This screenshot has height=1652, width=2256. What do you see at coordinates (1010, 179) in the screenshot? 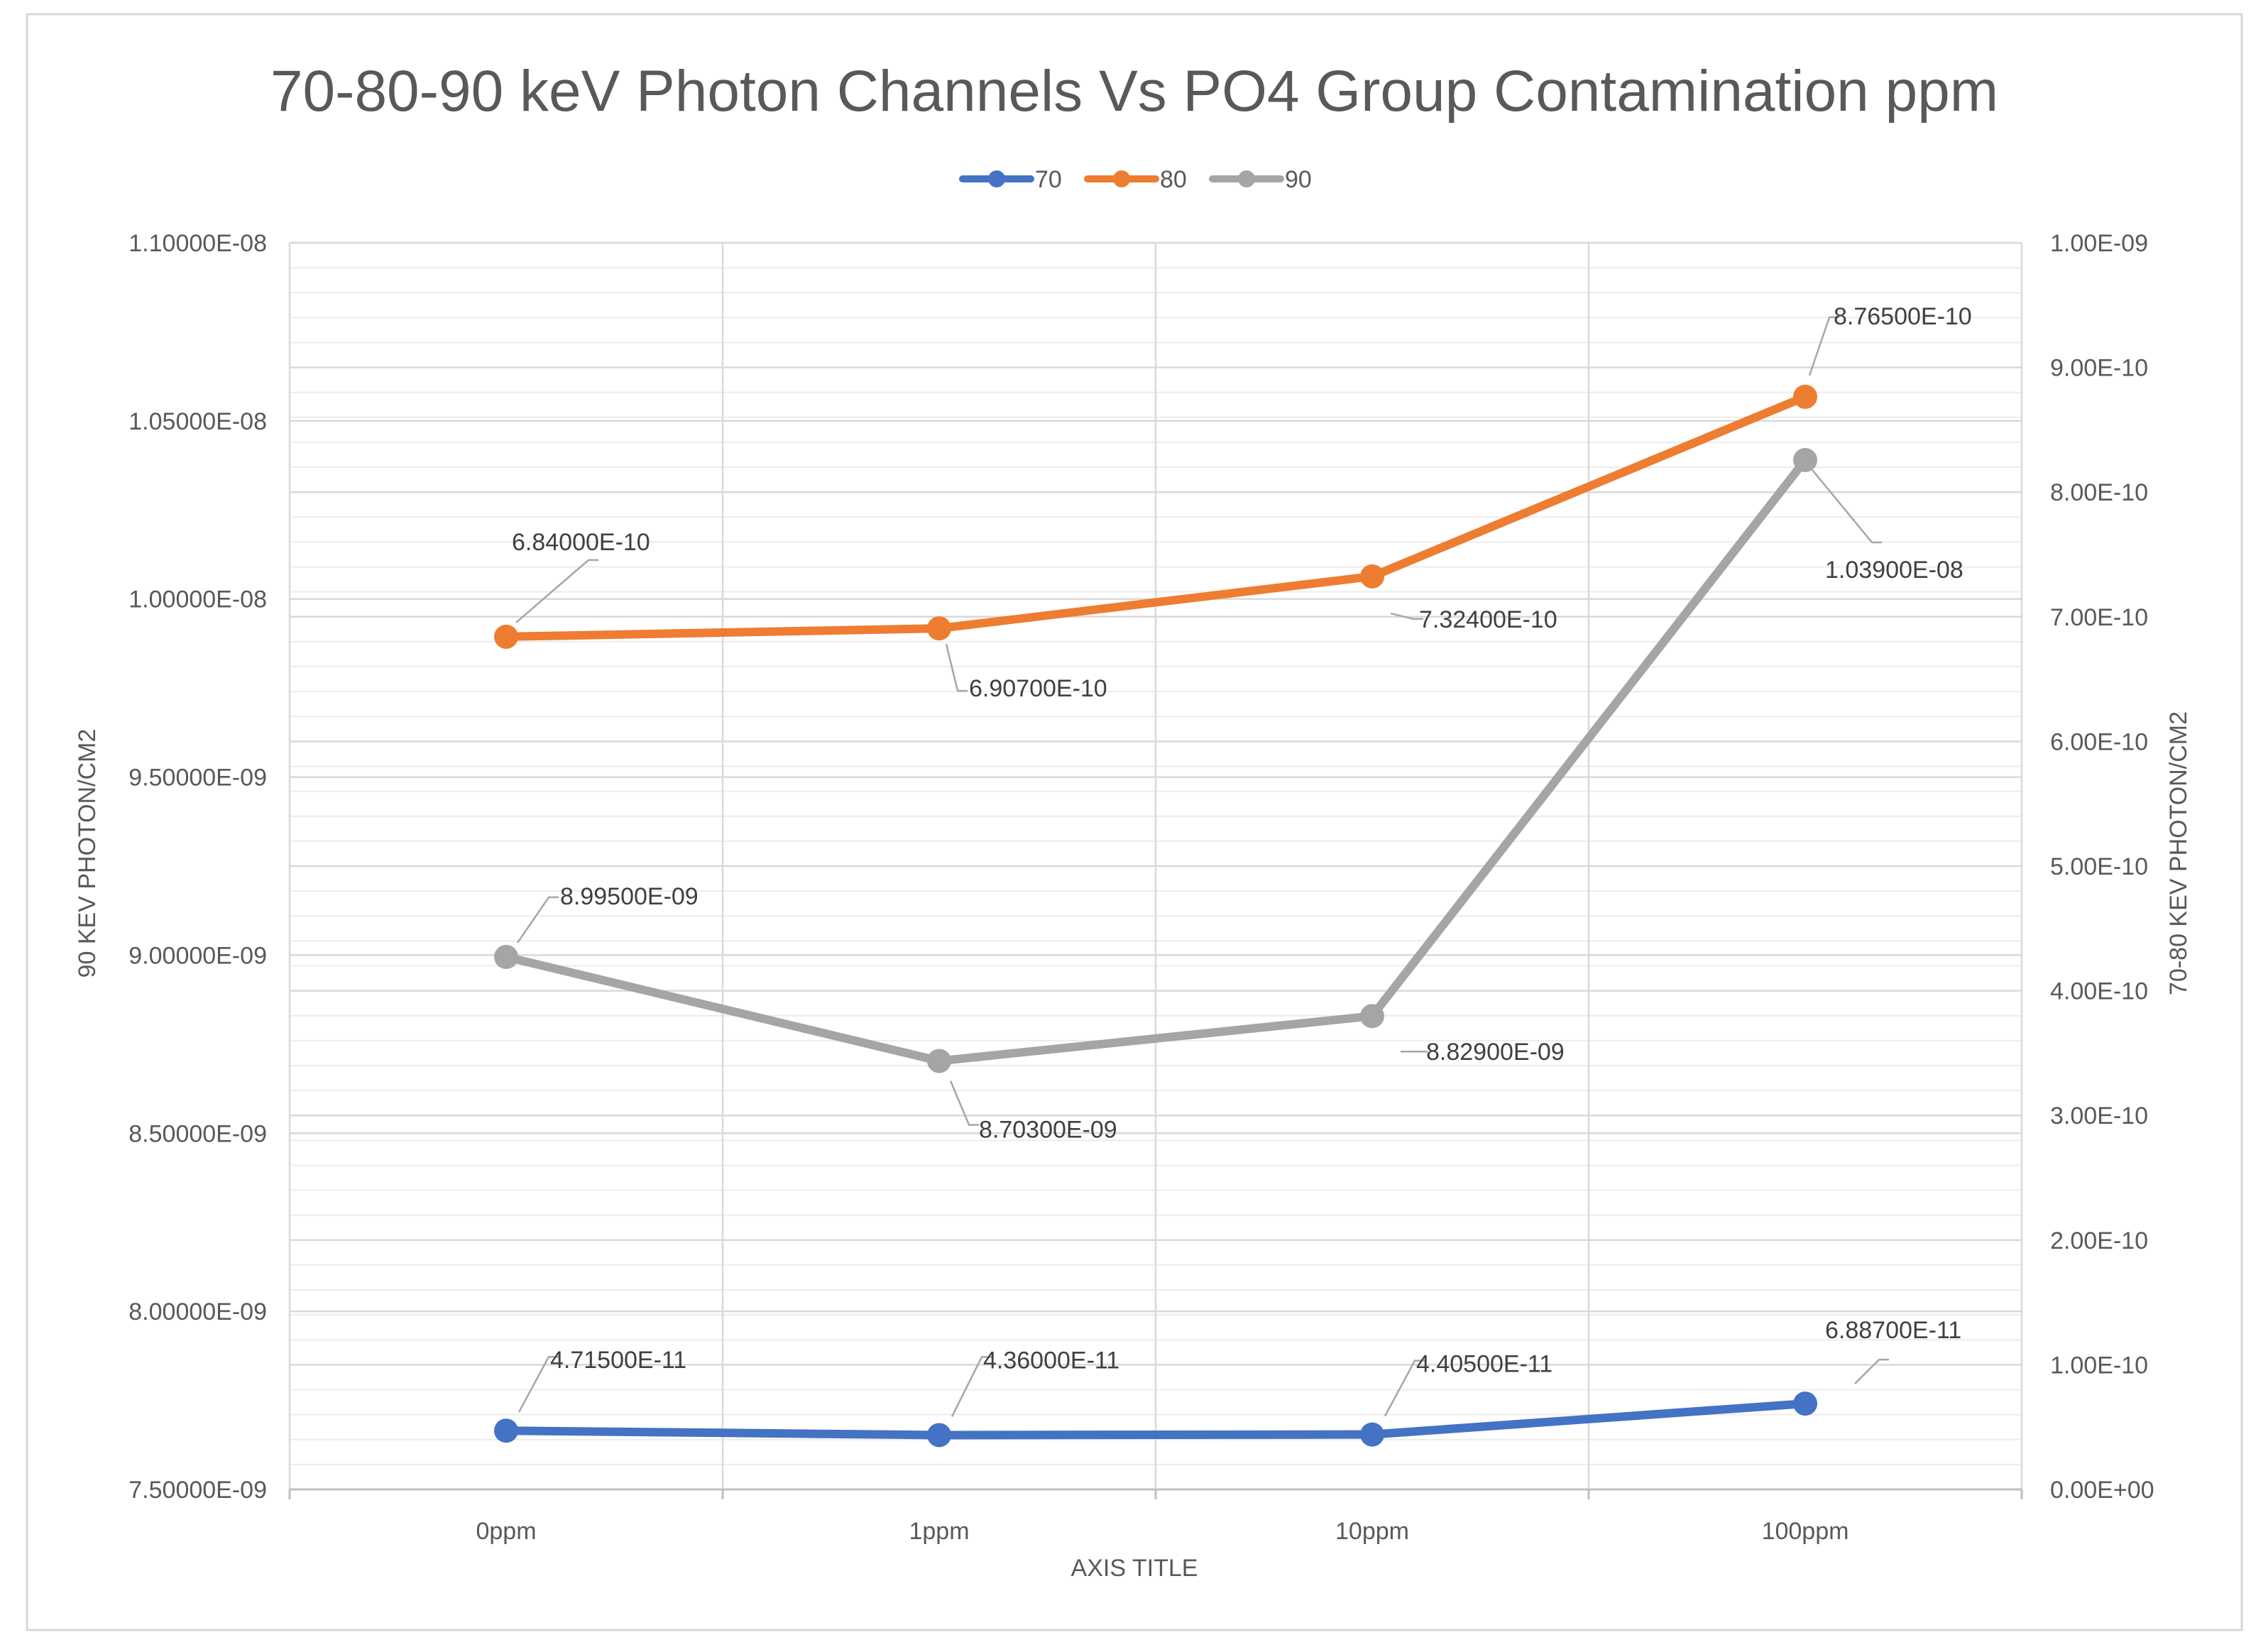
I see `legend-item: 70` at bounding box center [1010, 179].